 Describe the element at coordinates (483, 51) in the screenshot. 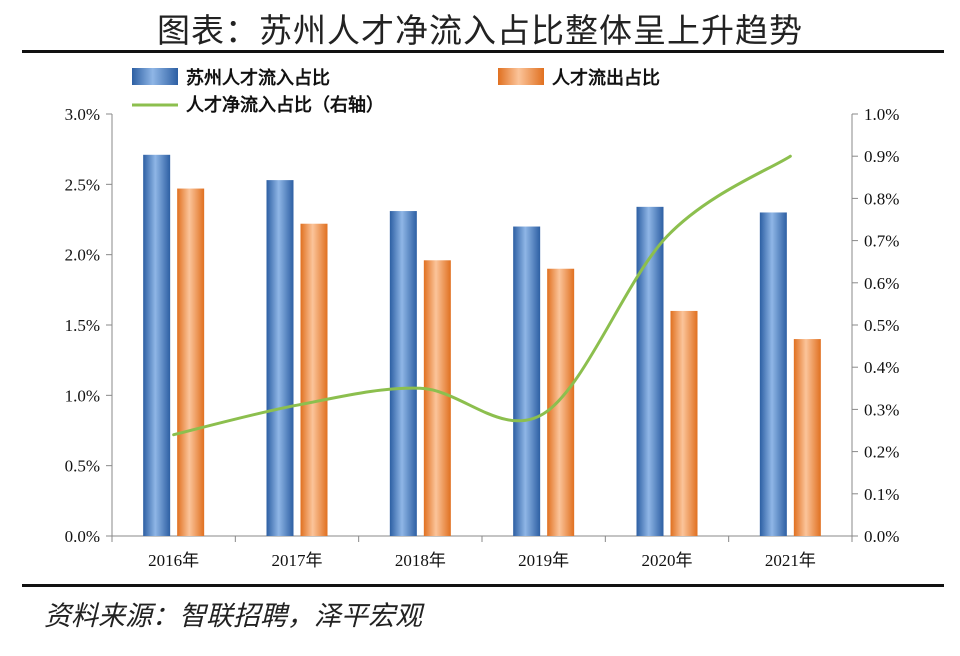

I see `top-rule` at that location.